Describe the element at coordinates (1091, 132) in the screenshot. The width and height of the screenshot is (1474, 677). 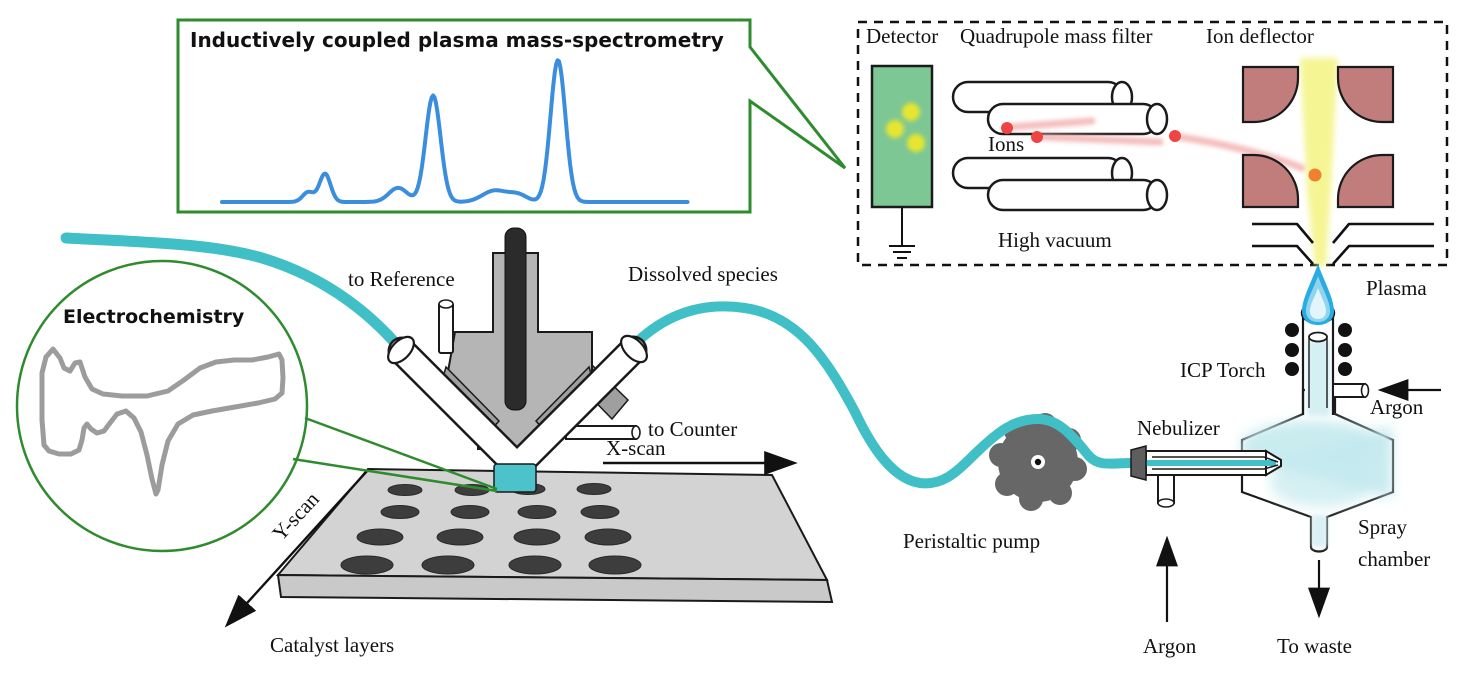
I see `ion-dots` at that location.